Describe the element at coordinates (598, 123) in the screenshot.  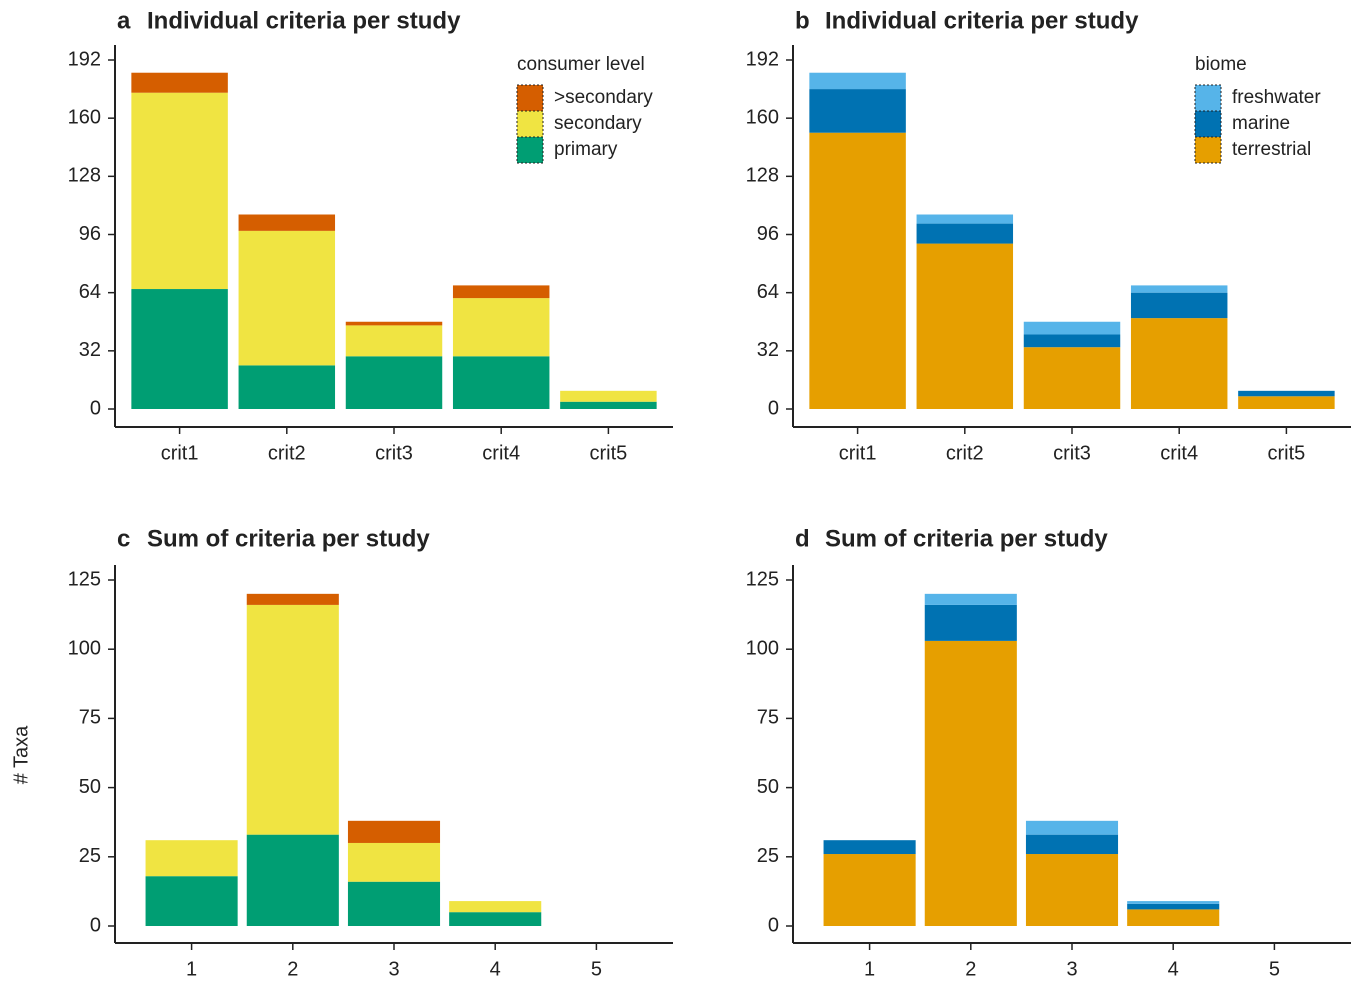
I see `legend-label: secondary` at that location.